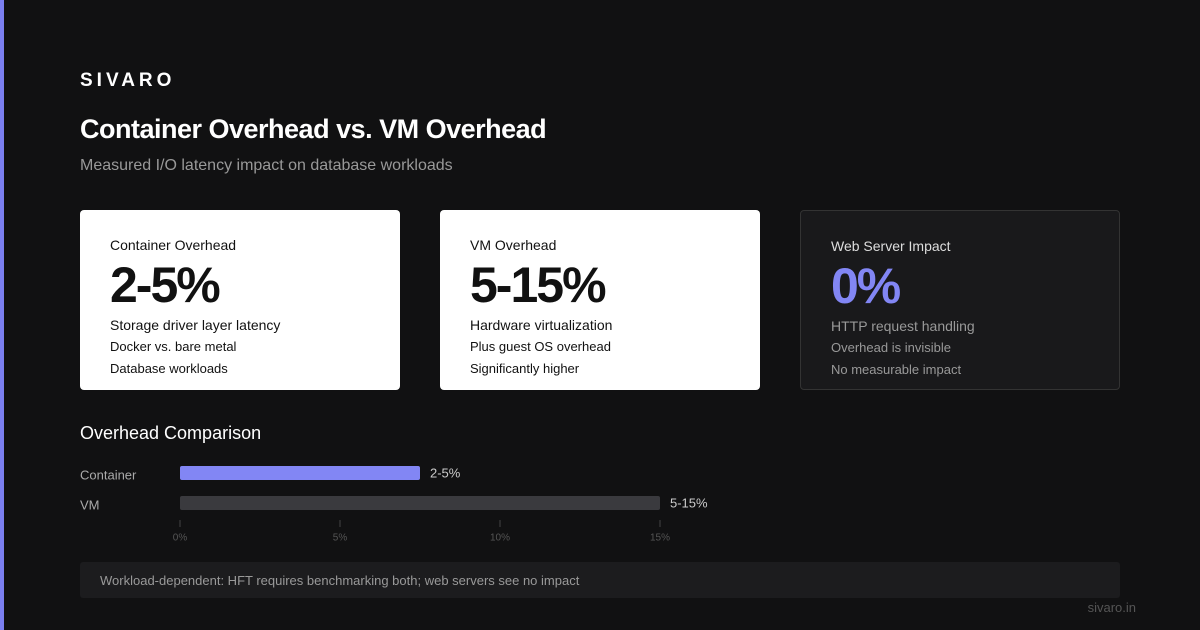 This screenshot has height=630, width=1200. Describe the element at coordinates (513, 245) in the screenshot. I see `card-label: VM Overhead` at that location.